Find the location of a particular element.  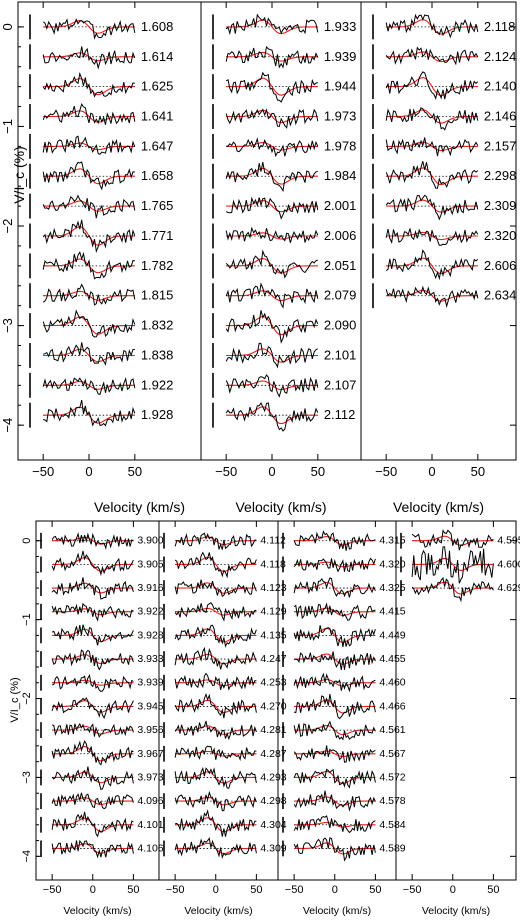

phase-label: 4.466 is located at coordinates (392, 706).